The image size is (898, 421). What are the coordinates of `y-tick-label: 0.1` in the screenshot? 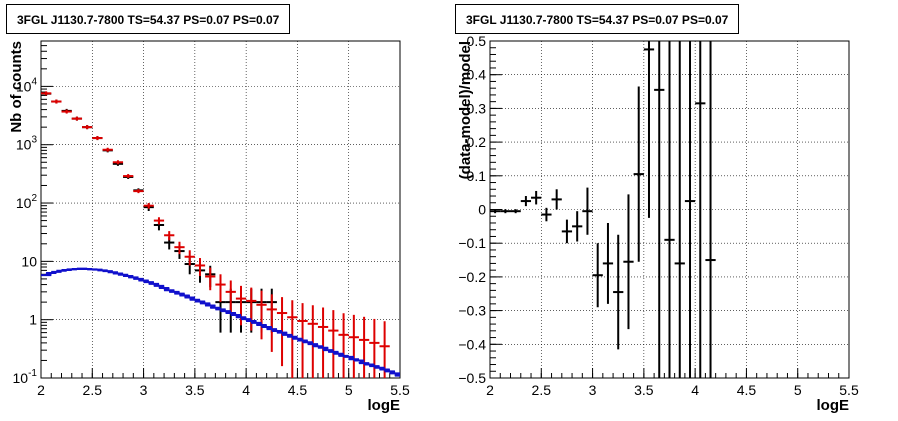 It's located at (477, 176).